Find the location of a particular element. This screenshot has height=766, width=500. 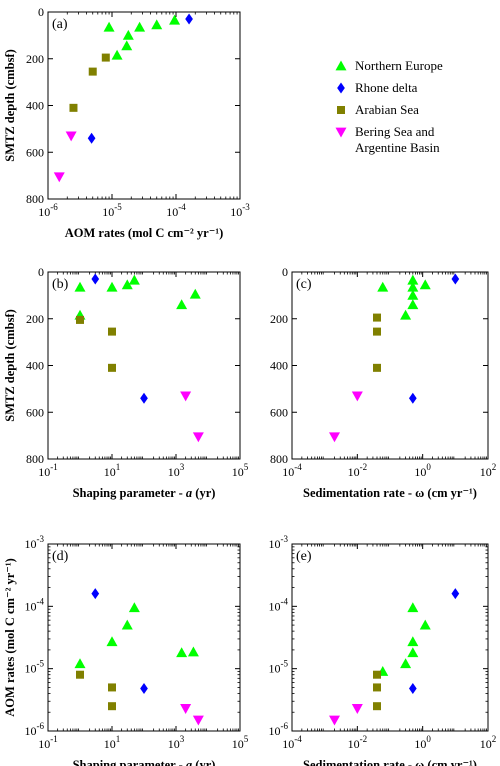

bs-legend-marker is located at coordinates (341, 132).